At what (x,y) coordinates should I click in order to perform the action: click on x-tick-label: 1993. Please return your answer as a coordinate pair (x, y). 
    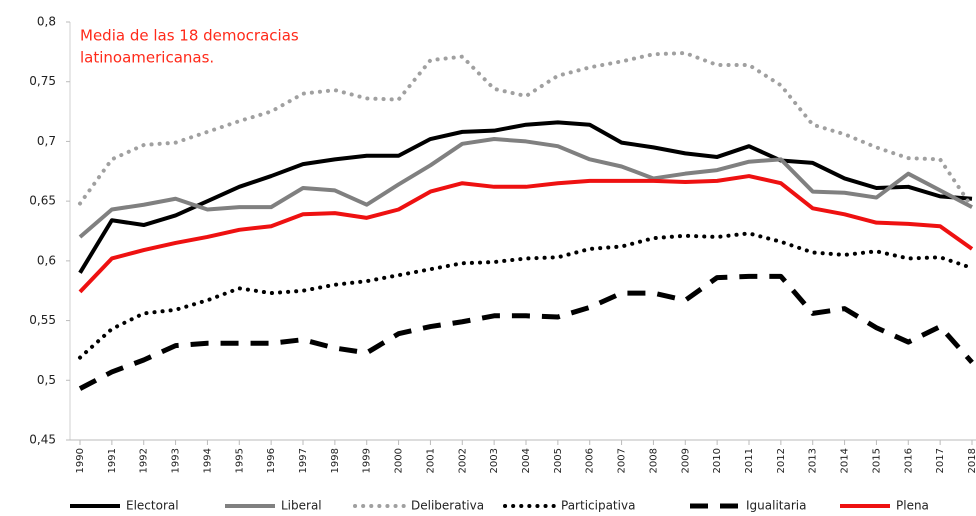
    Looking at the image, I should click on (176, 460).